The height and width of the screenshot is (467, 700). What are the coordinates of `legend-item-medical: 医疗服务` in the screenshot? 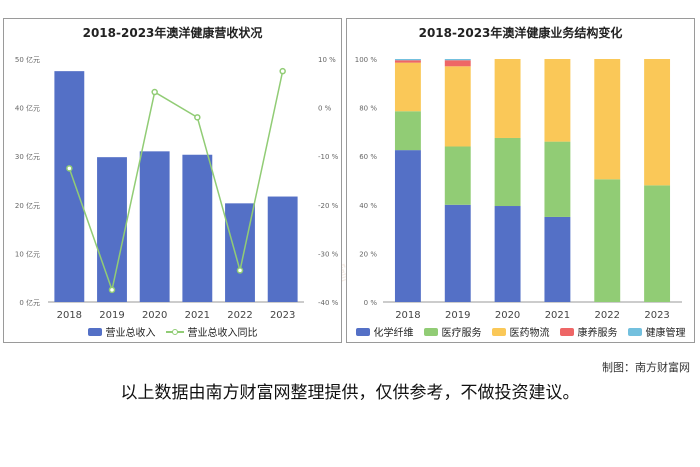 It's located at (452, 331).